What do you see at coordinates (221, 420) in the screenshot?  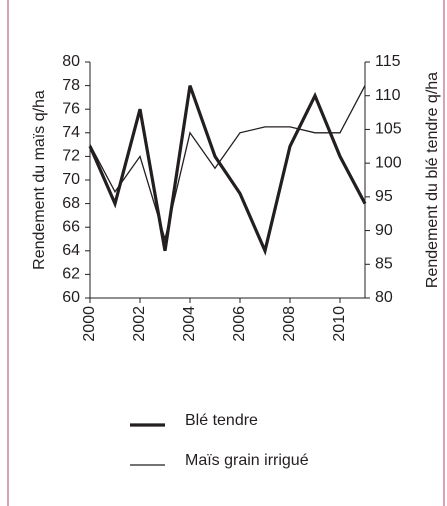 I see `legend-label: Blé tendre` at bounding box center [221, 420].